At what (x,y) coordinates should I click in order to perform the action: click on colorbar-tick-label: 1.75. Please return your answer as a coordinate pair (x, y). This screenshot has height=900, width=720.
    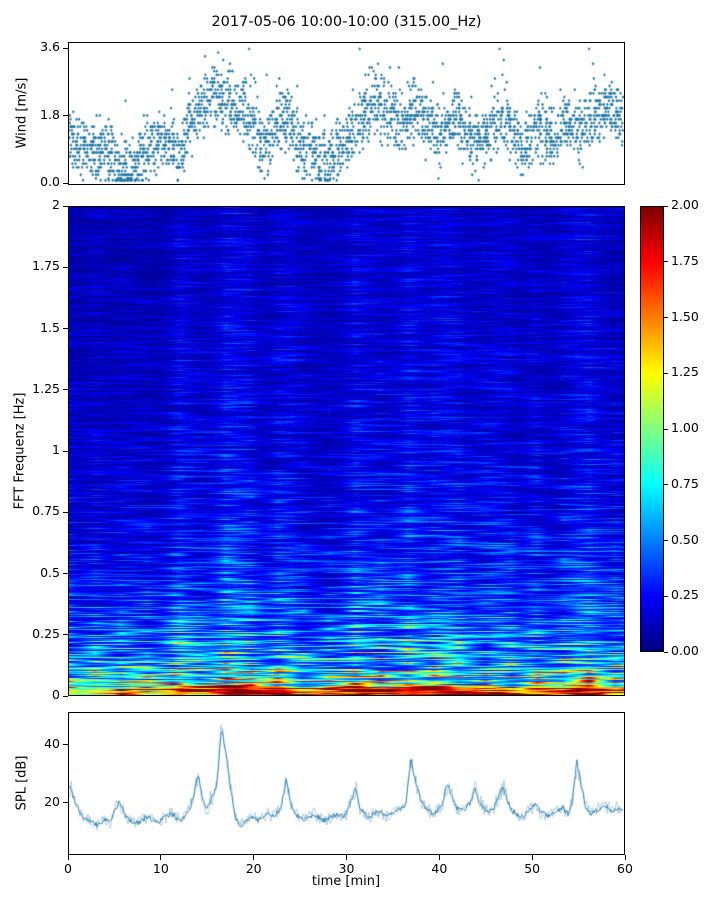
    Looking at the image, I should click on (685, 260).